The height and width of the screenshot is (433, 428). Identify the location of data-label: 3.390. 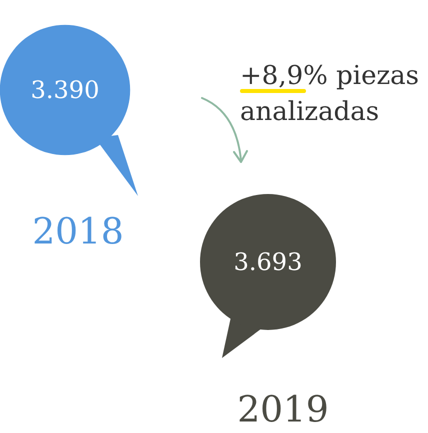
(65, 90).